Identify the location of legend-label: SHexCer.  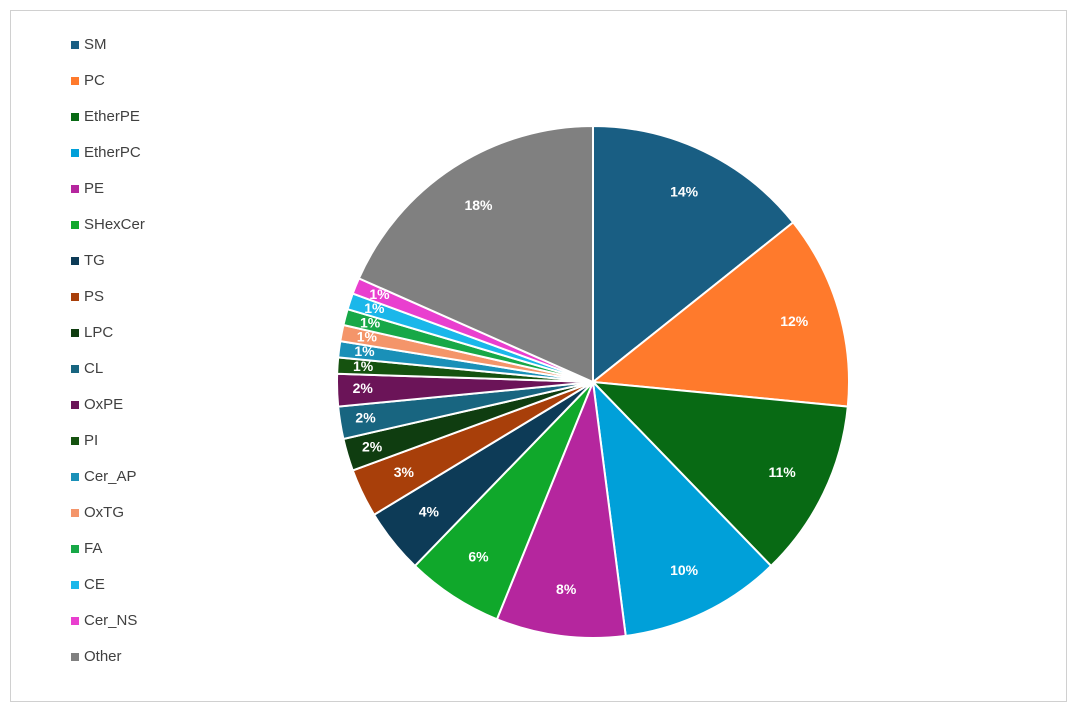
(114, 224).